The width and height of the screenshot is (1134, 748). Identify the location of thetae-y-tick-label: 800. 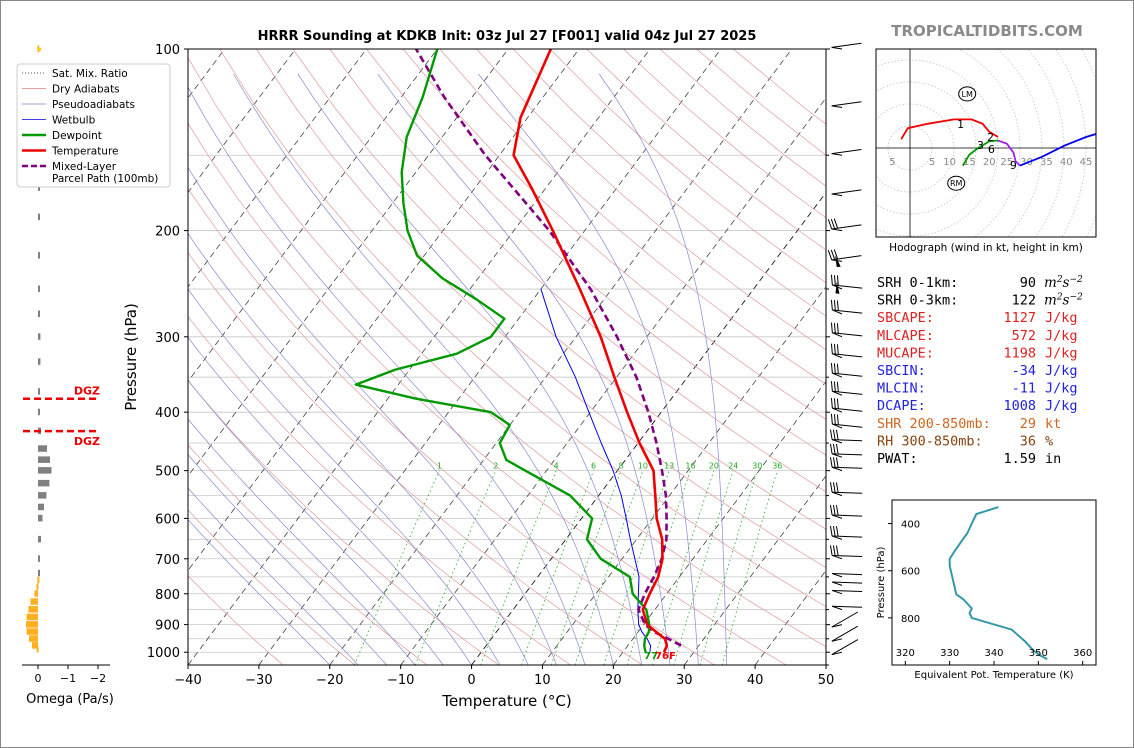
(910, 619).